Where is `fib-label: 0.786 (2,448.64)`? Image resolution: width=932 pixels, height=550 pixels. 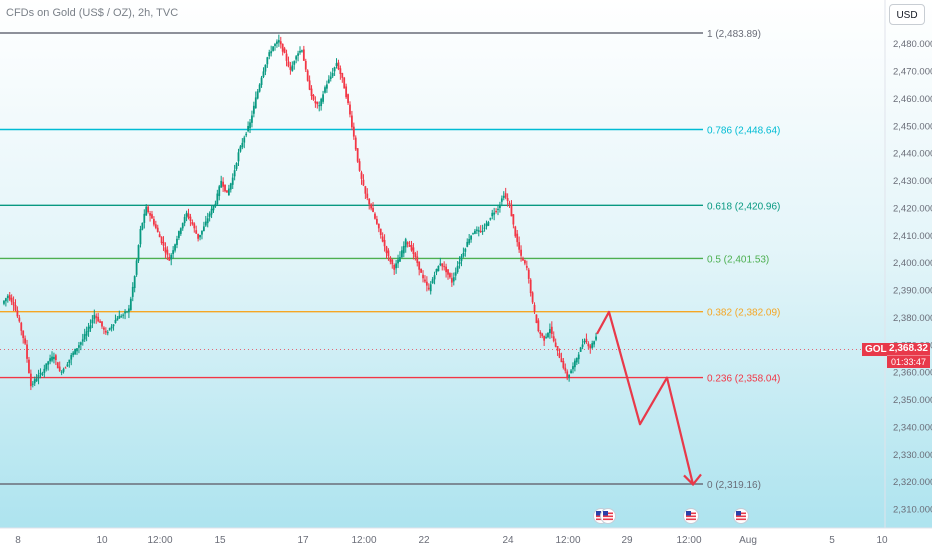
fib-label: 0.786 (2,448.64) is located at coordinates (743, 131).